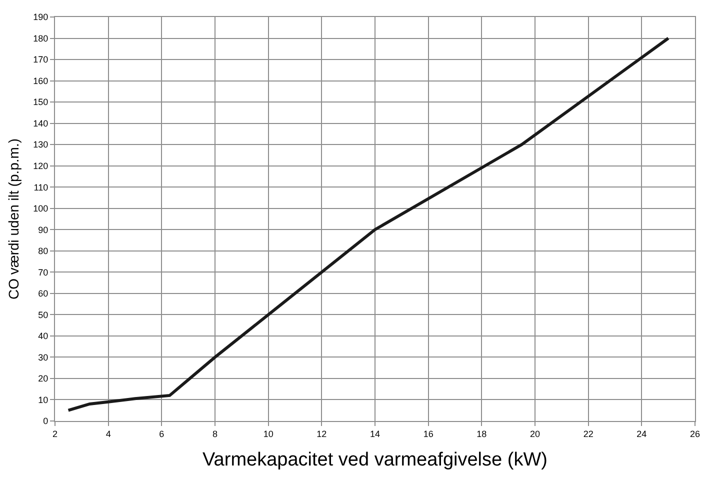 The image size is (705, 479). I want to click on x-tick-label: 20, so click(535, 433).